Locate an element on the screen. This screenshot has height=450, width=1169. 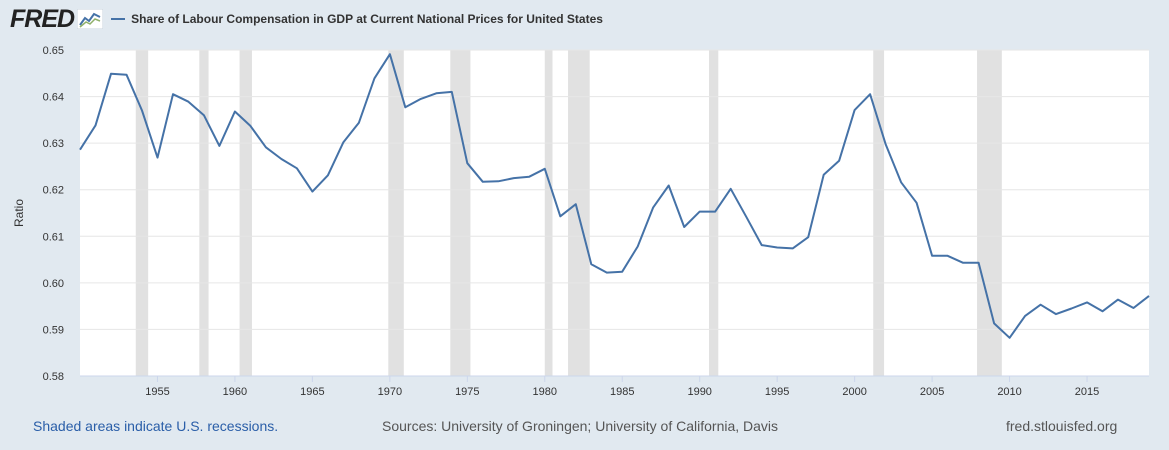
x-tick-label-2: 1965 is located at coordinates (312, 392).